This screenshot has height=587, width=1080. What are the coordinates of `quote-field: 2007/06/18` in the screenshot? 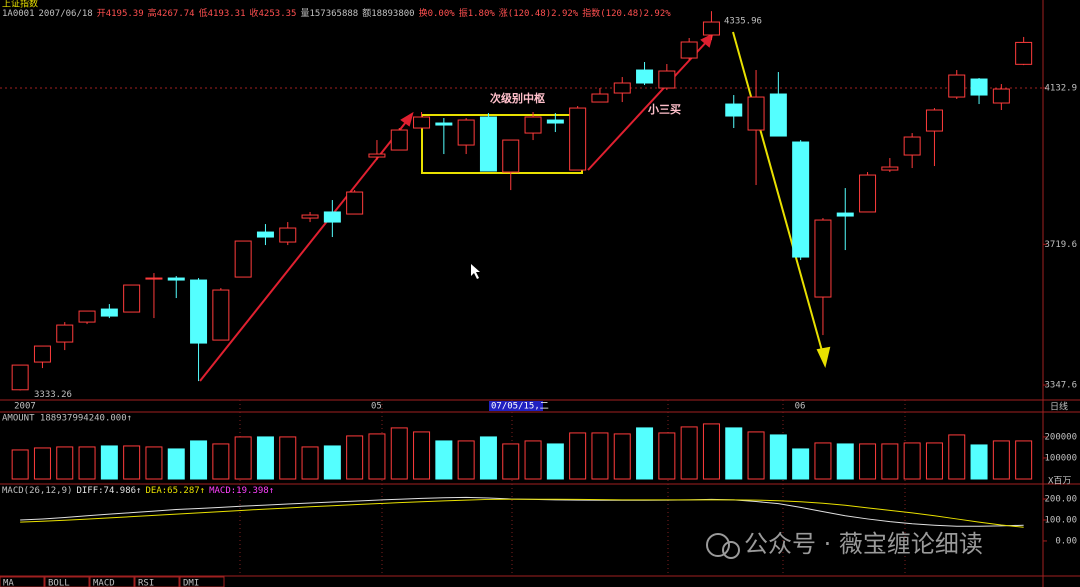 It's located at (66, 14).